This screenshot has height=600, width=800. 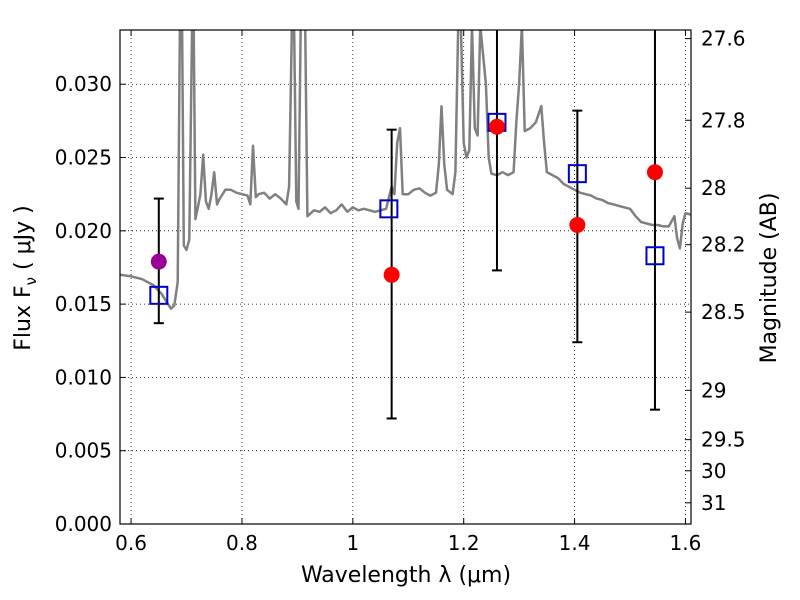 I want to click on y2-tick-label: 29.5, so click(x=723, y=440).